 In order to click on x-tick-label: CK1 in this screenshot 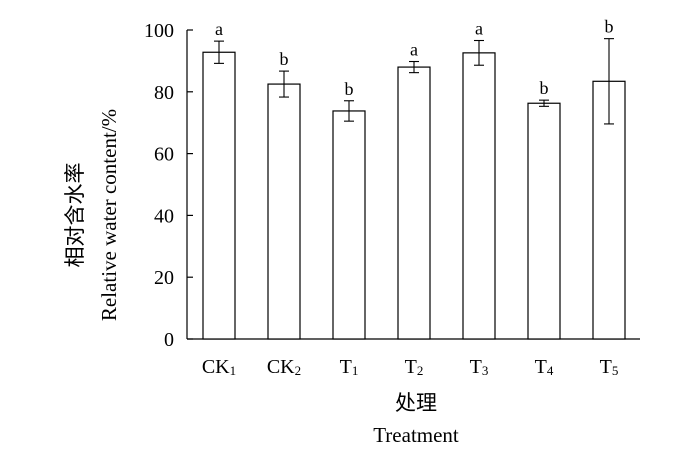, I will do `click(219, 367)`.